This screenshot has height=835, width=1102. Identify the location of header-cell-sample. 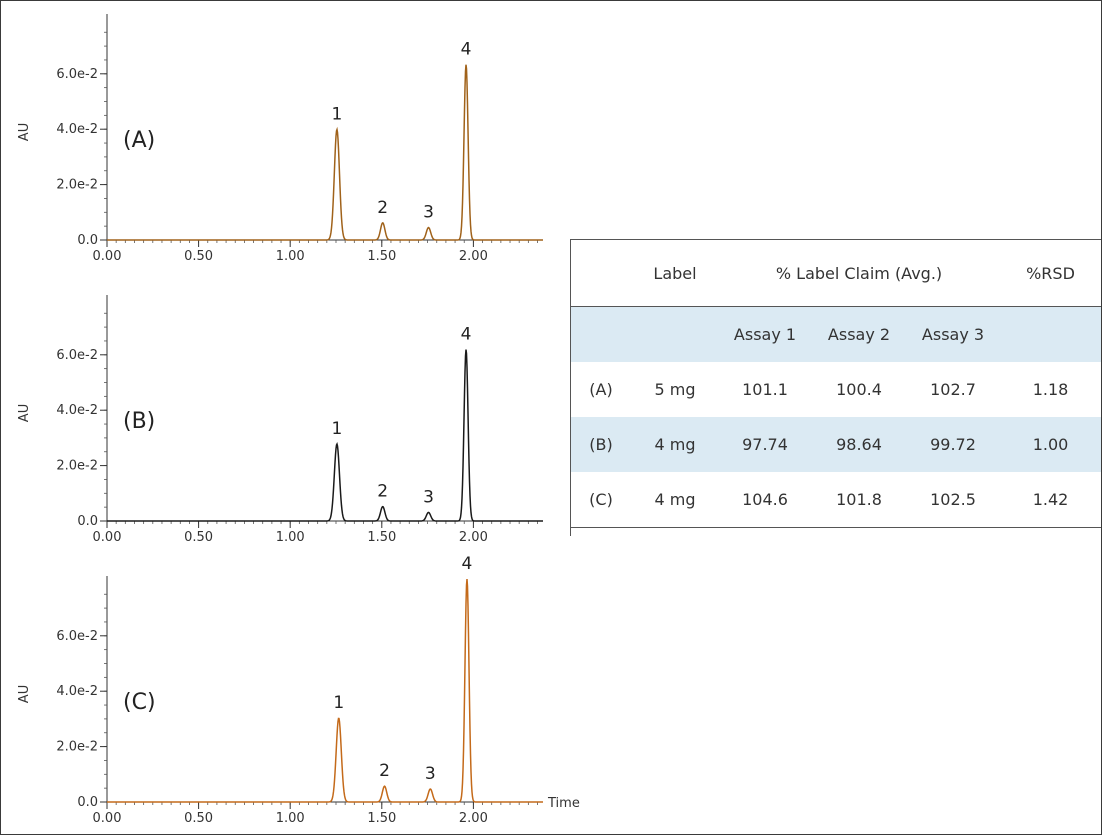
(601, 273).